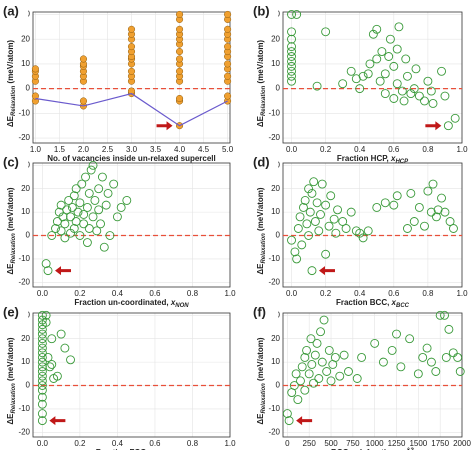 This screenshot has height=450, width=474. Describe the element at coordinates (264, 100) in the screenshot. I see `y-label-sub: Relaxation` at that location.